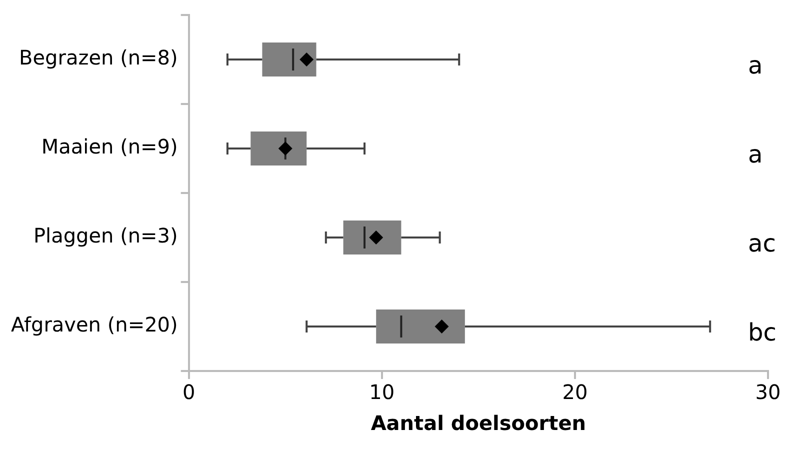 This screenshot has width=798, height=449. Describe the element at coordinates (105, 236) in the screenshot. I see `y-tick-label: Plaggen (n=3)` at that location.